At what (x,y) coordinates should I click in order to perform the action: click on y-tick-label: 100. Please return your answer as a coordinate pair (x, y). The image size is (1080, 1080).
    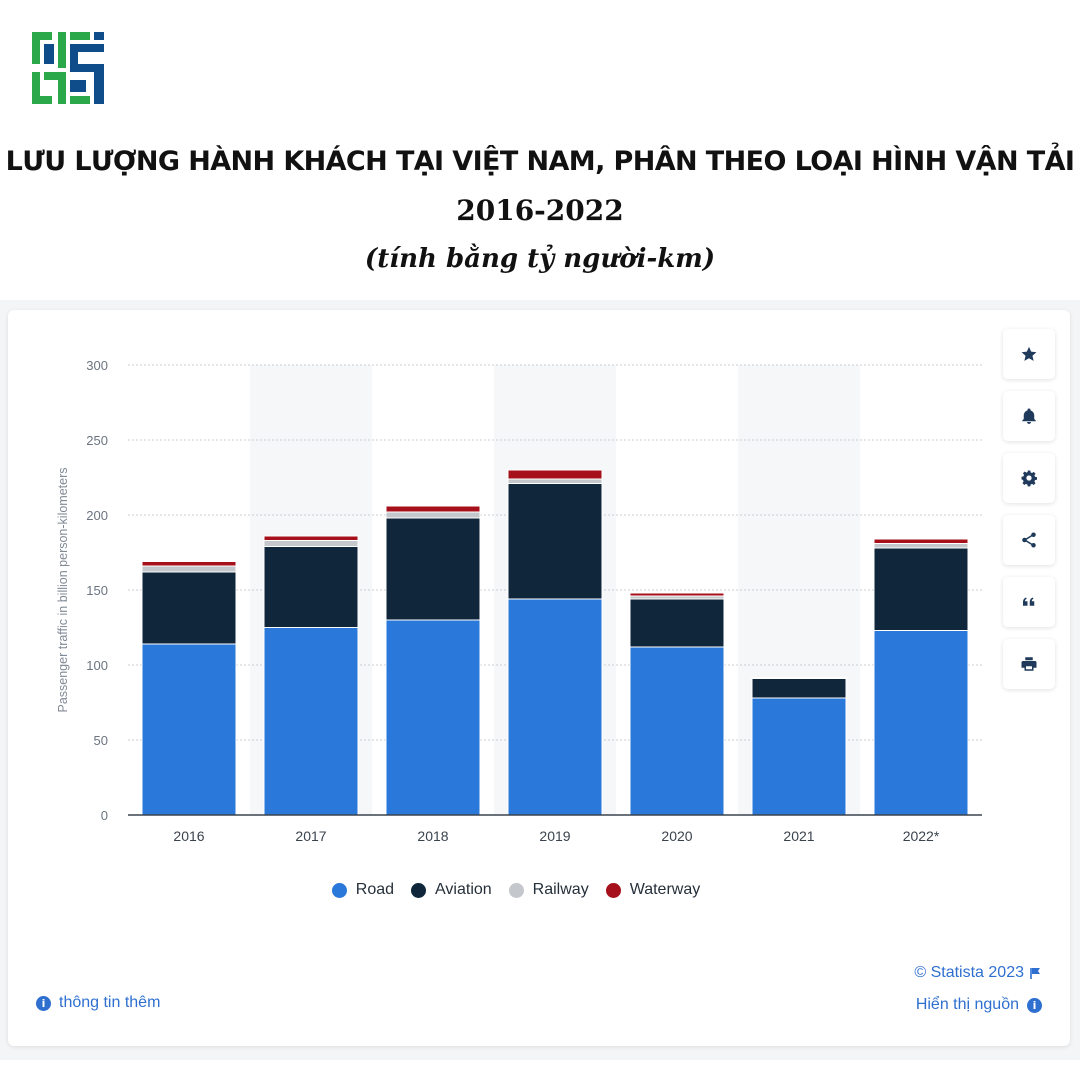
    Looking at the image, I should click on (97, 665).